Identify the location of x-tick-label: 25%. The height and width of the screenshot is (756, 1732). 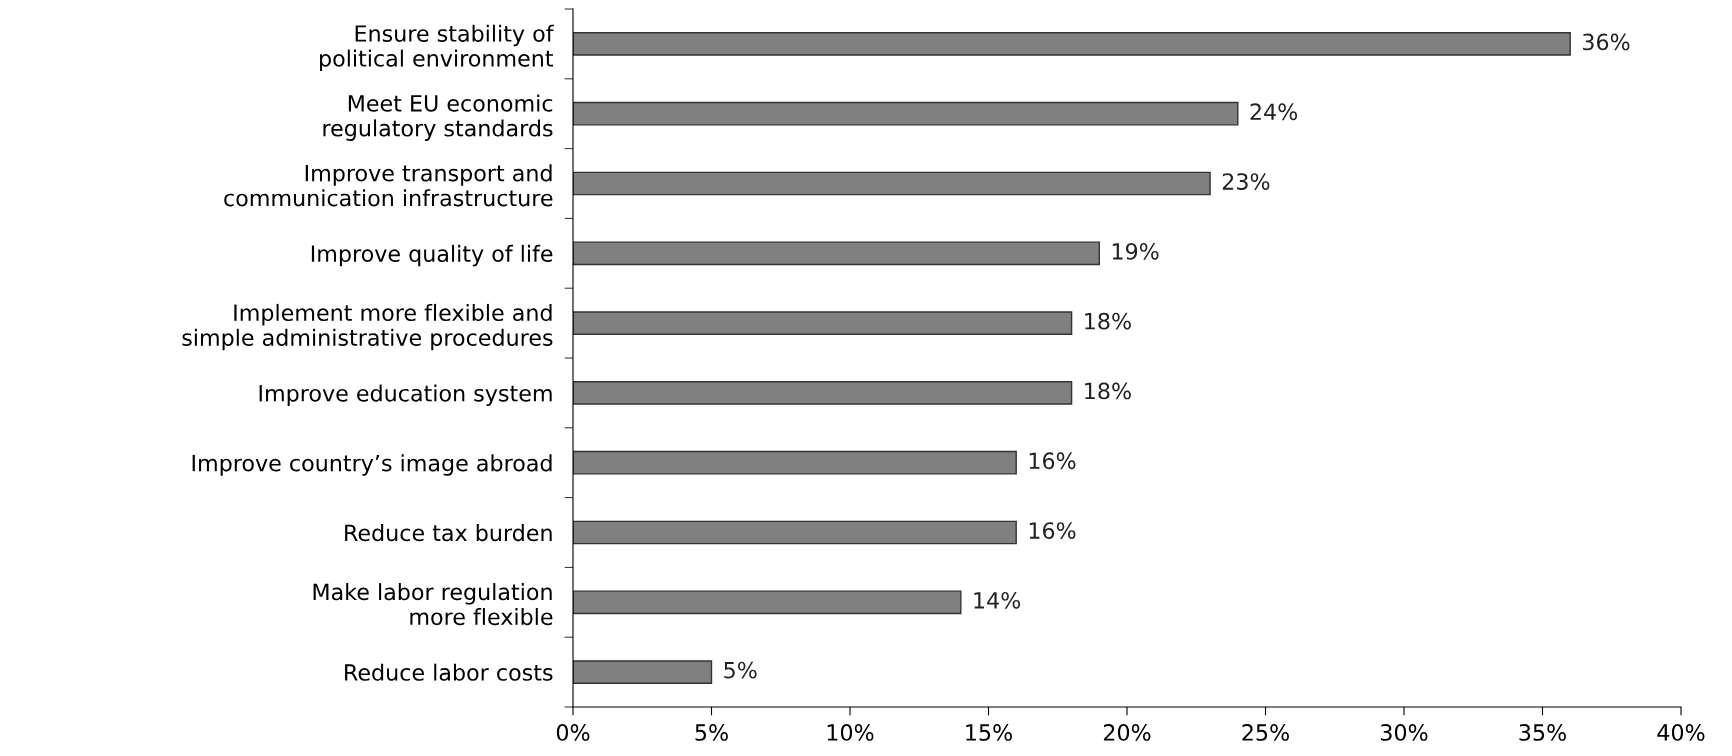
(1265, 732).